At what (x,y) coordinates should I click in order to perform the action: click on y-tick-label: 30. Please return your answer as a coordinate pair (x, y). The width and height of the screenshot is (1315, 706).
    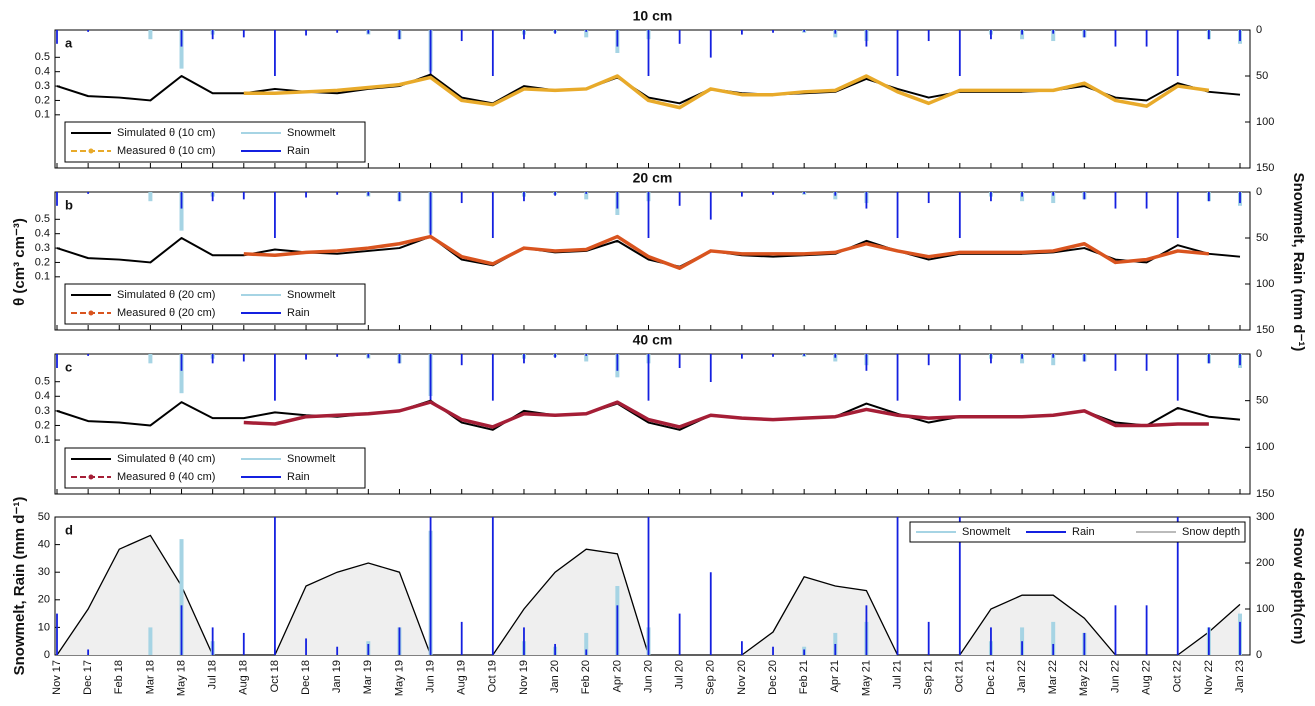
    Looking at the image, I should click on (44, 572).